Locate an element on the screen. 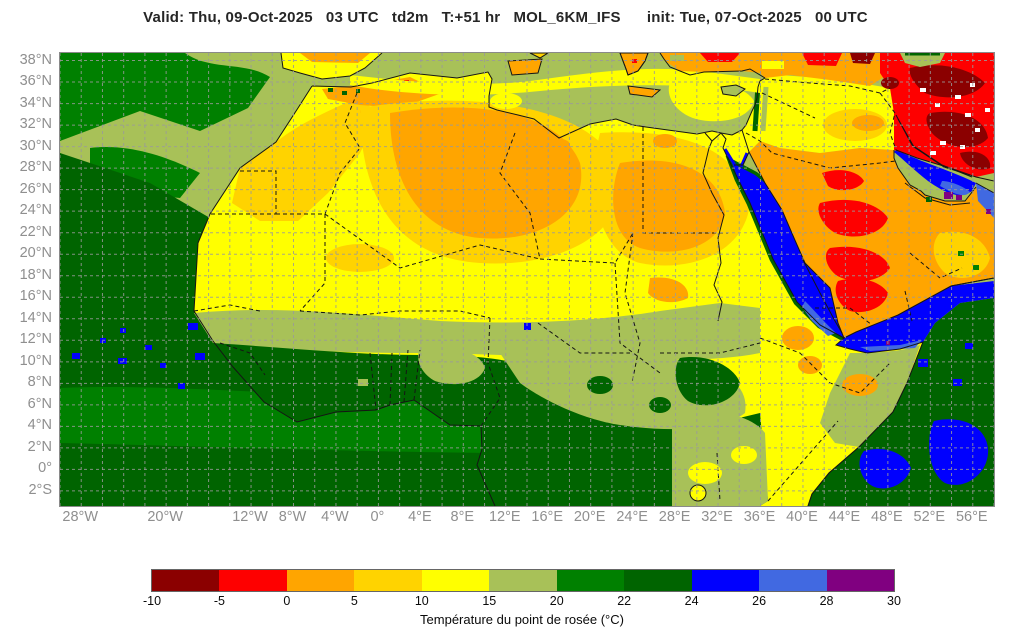 The height and width of the screenshot is (641, 1011). region-persian-gulf-royal is located at coordinates (955, 188).